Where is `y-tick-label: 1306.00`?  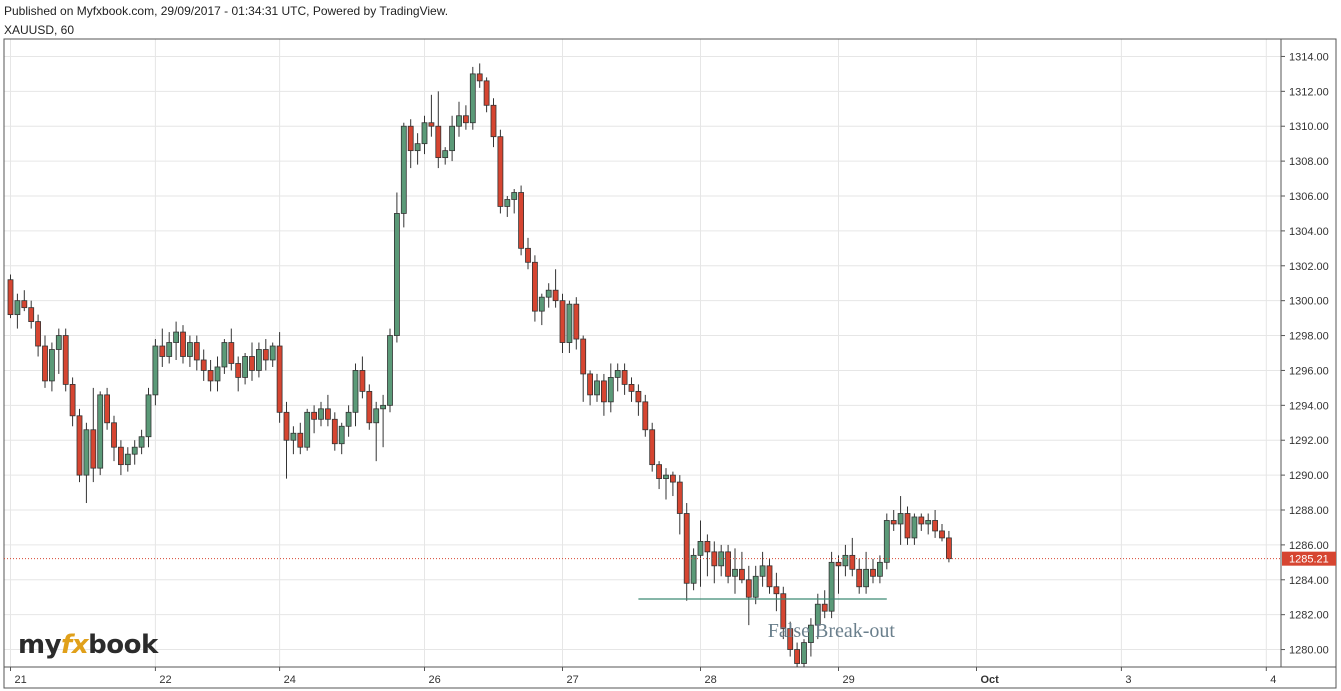 y-tick-label: 1306.00 is located at coordinates (1309, 197).